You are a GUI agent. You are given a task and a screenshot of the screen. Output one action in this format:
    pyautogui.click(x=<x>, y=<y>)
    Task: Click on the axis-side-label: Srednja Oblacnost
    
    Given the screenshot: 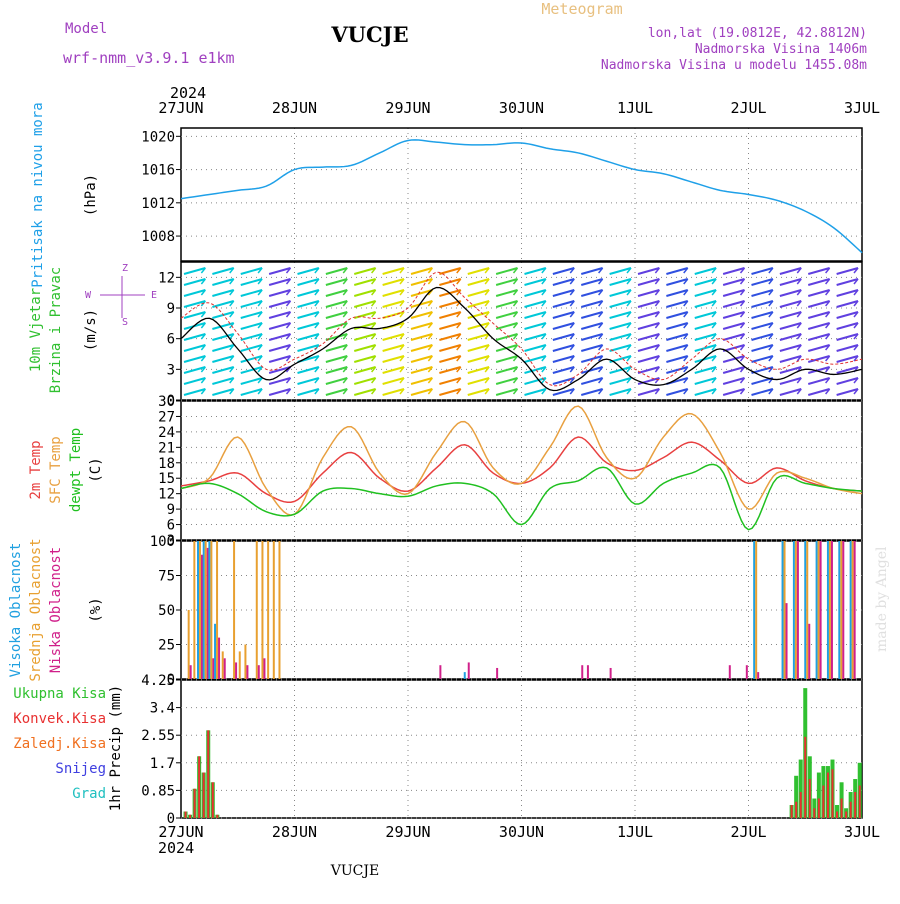 What is the action you would take?
    pyautogui.click(x=36, y=609)
    